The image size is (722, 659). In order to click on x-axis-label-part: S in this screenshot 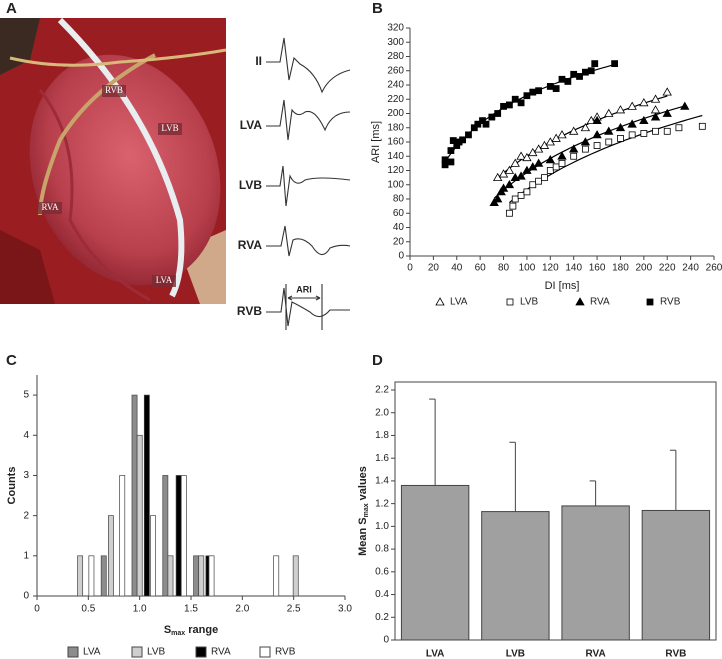, I will do `click(167, 630)`.